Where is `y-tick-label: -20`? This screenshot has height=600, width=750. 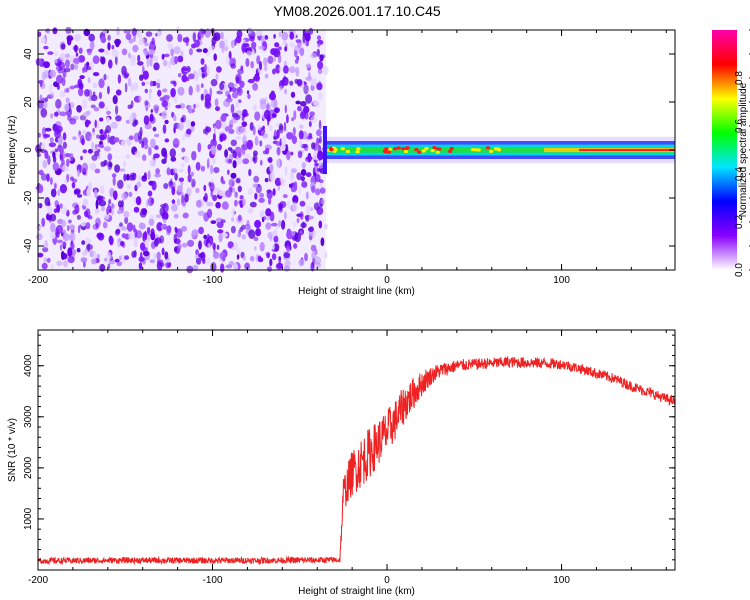
y-tick-label: -20 is located at coordinates (28, 197).